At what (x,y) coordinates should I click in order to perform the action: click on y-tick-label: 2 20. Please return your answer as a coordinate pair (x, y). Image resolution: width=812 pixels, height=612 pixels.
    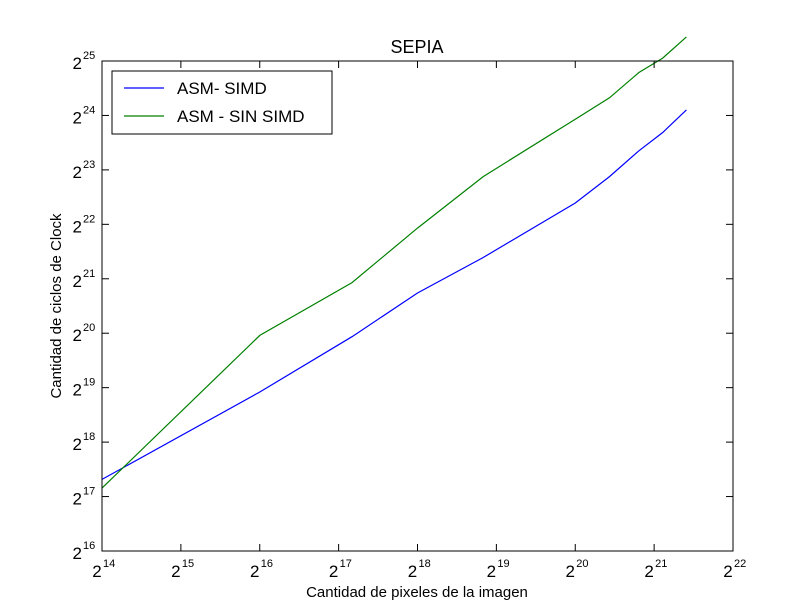
    Looking at the image, I should click on (84, 333).